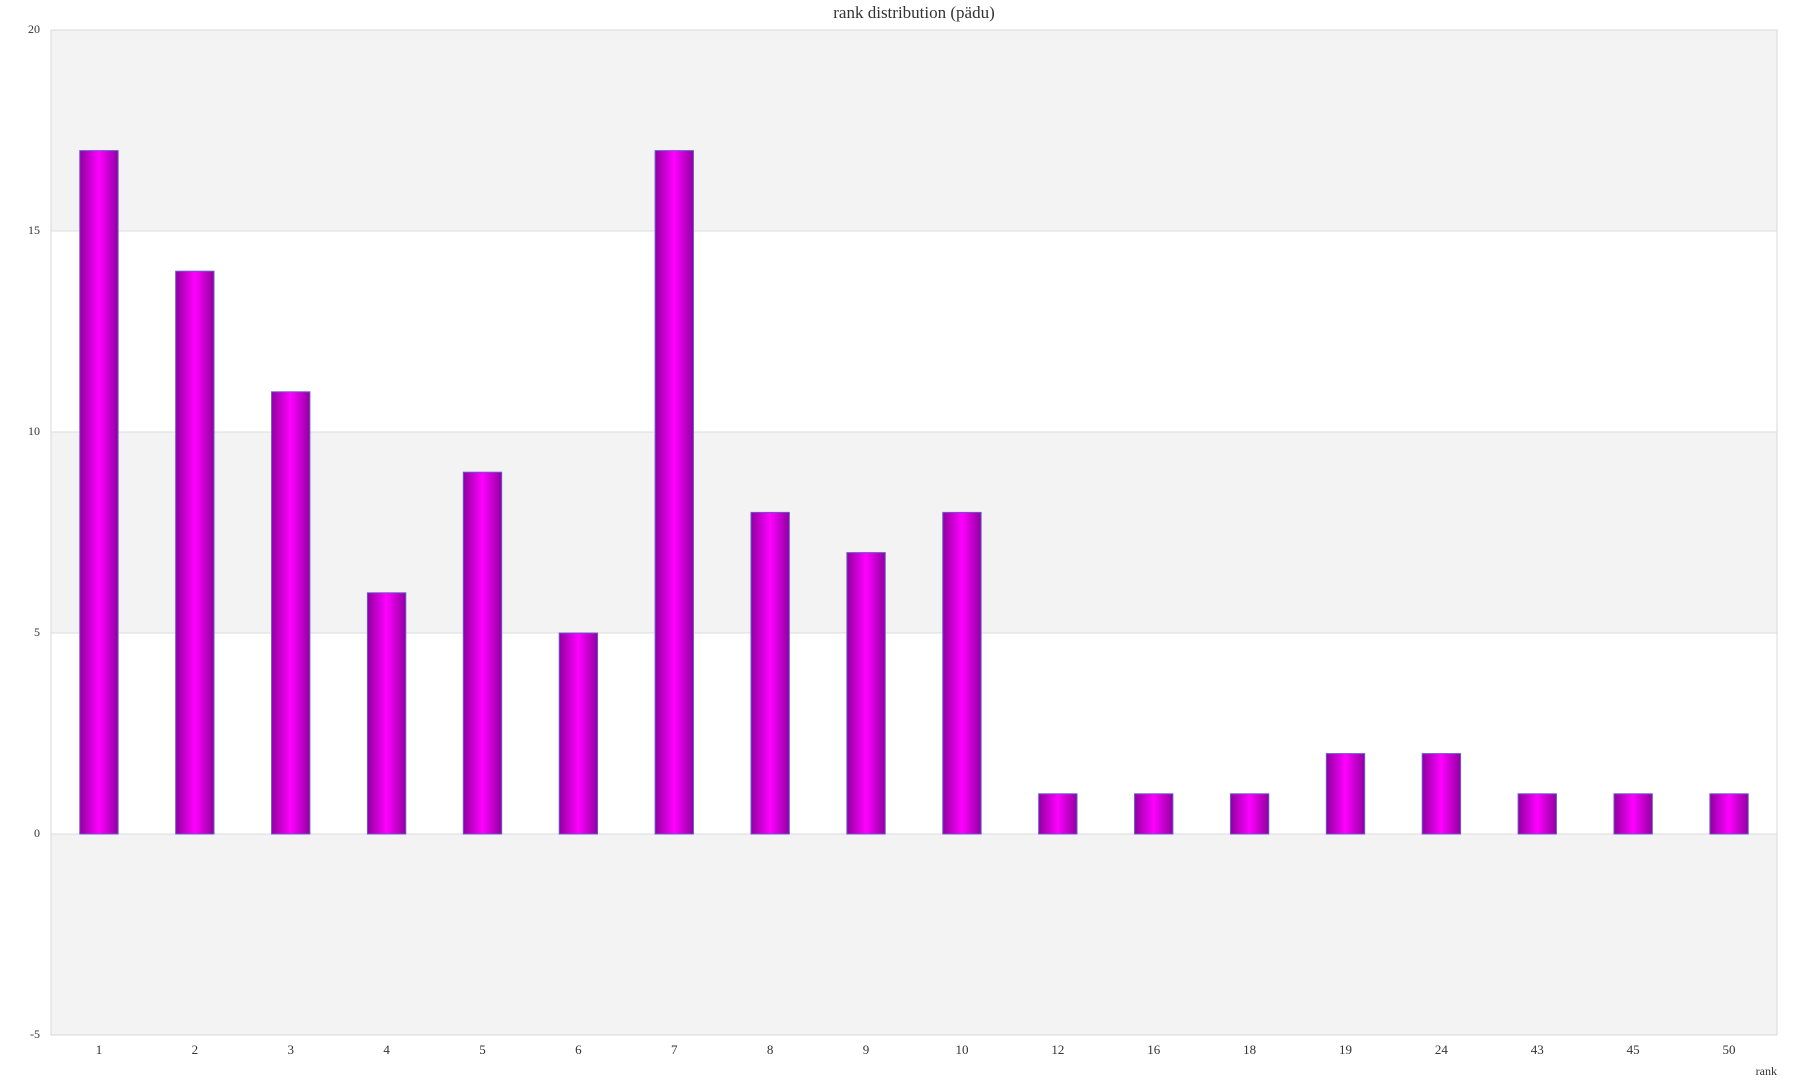 This screenshot has width=1800, height=1085. Describe the element at coordinates (386, 1049) in the screenshot. I see `x-tick-label: 4` at that location.